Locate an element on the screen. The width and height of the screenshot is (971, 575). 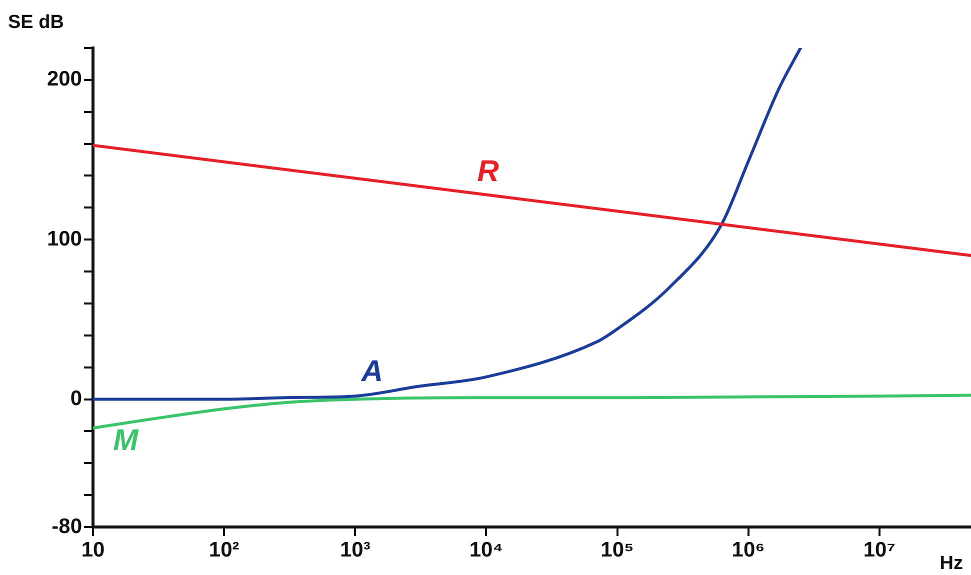
series-label: A is located at coordinates (371, 371).